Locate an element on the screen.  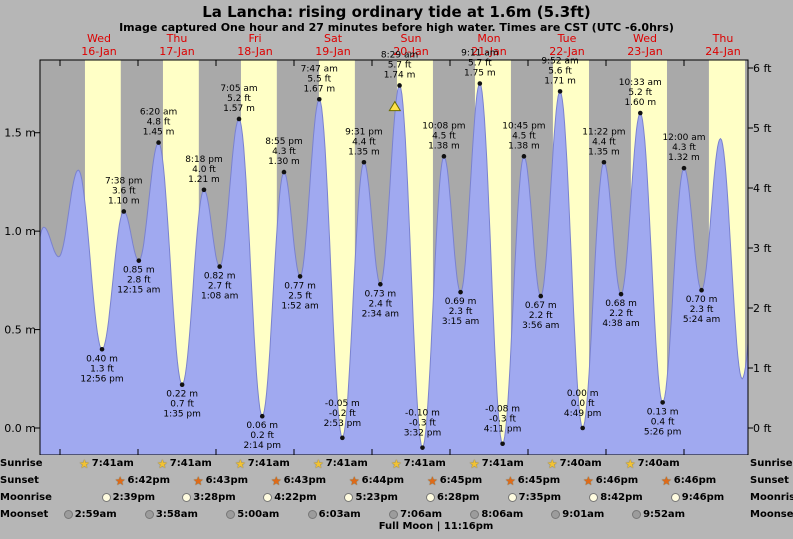
svg-text: Fri is located at coordinates (254, 38).